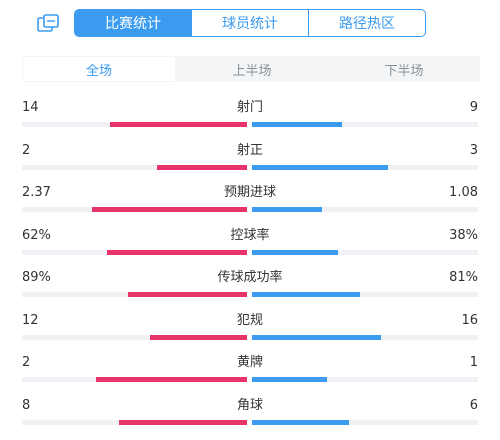 Image resolution: width=500 pixels, height=440 pixels. I want to click on home-value: 14, so click(30, 107).